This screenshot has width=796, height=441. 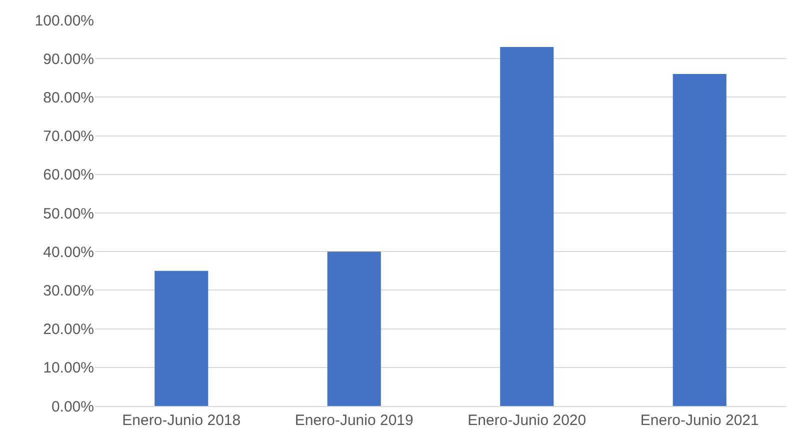 I want to click on y-tick-label: 70.00%, so click(x=68, y=137).